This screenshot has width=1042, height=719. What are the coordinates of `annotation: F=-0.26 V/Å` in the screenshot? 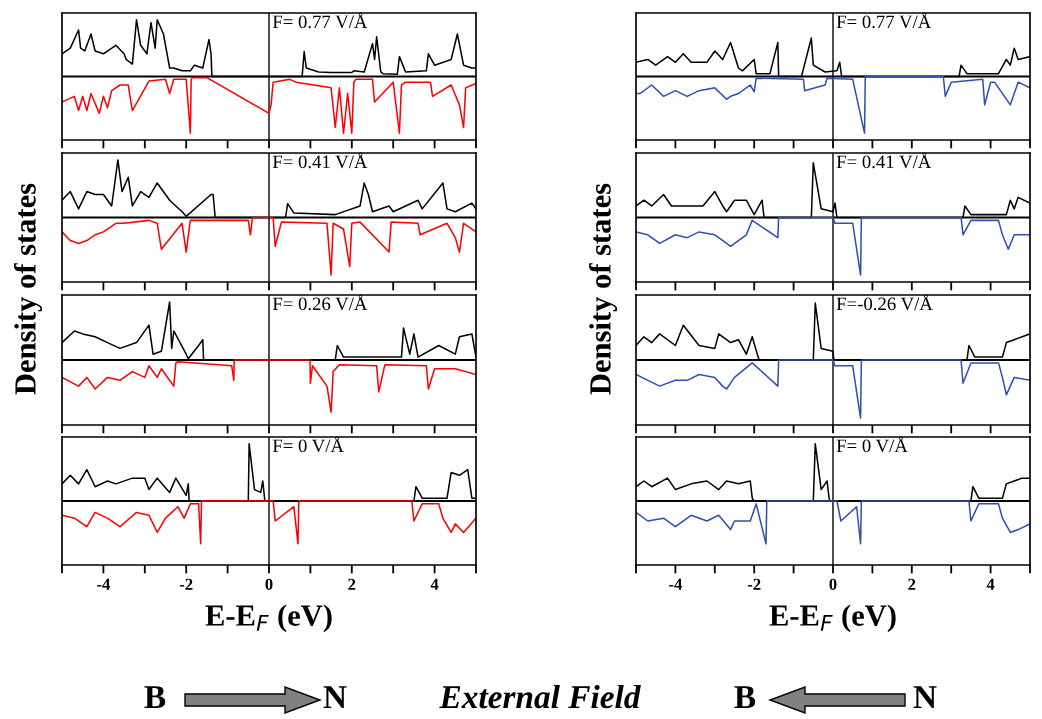 It's located at (884, 302).